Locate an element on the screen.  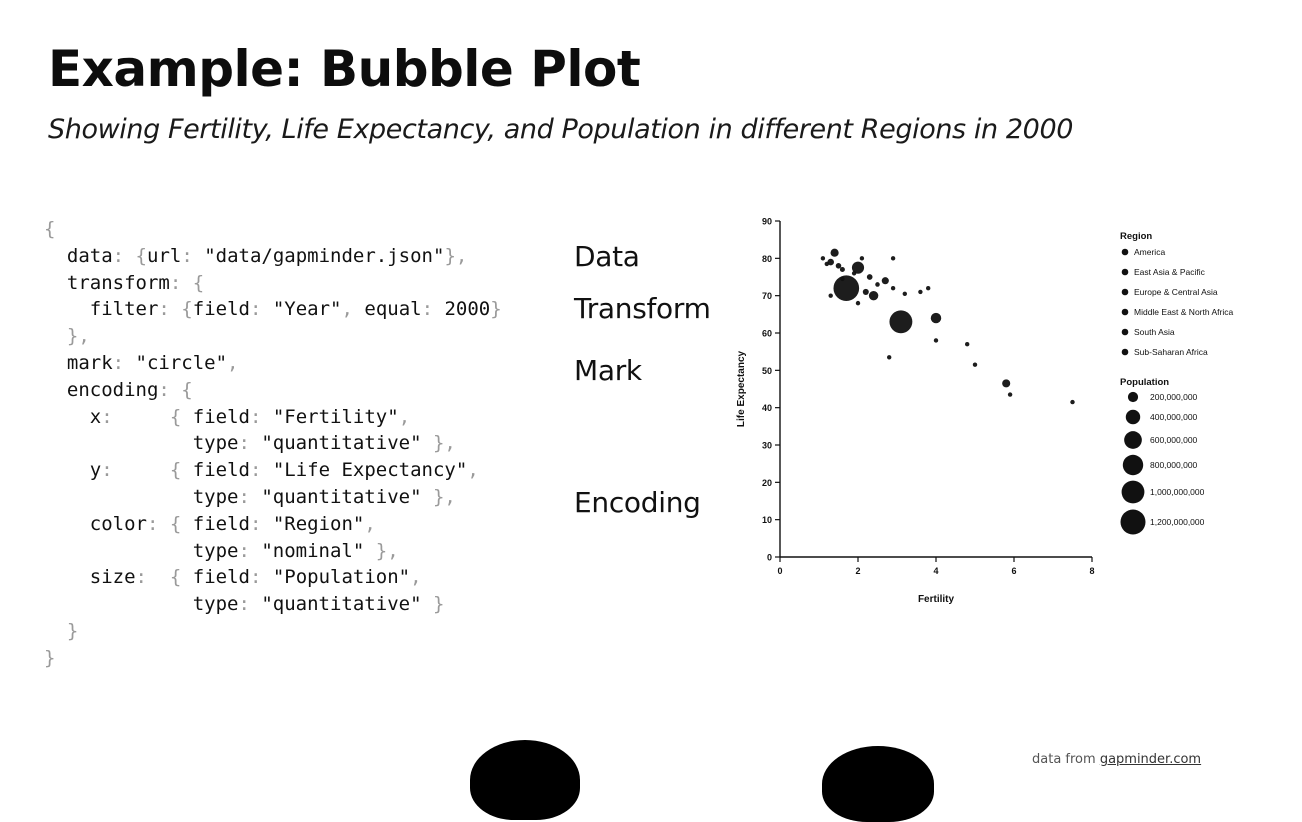
y-tick-label: 30 is located at coordinates (767, 446).